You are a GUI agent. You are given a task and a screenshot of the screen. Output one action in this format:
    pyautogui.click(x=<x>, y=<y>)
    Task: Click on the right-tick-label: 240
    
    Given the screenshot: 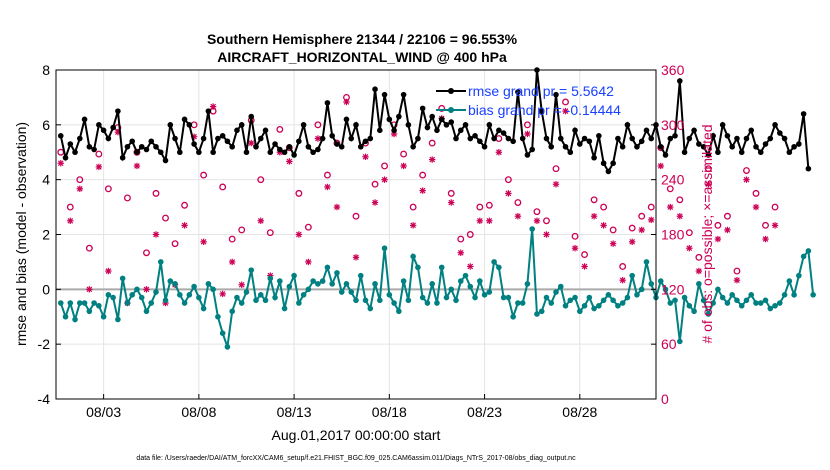 What is the action you would take?
    pyautogui.click(x=673, y=180)
    